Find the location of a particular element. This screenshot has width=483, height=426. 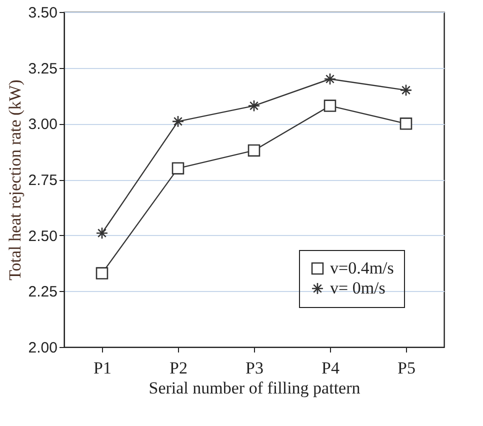

y-axis-title: Total heat rejection rate (kW) is located at coordinates (14, 180).